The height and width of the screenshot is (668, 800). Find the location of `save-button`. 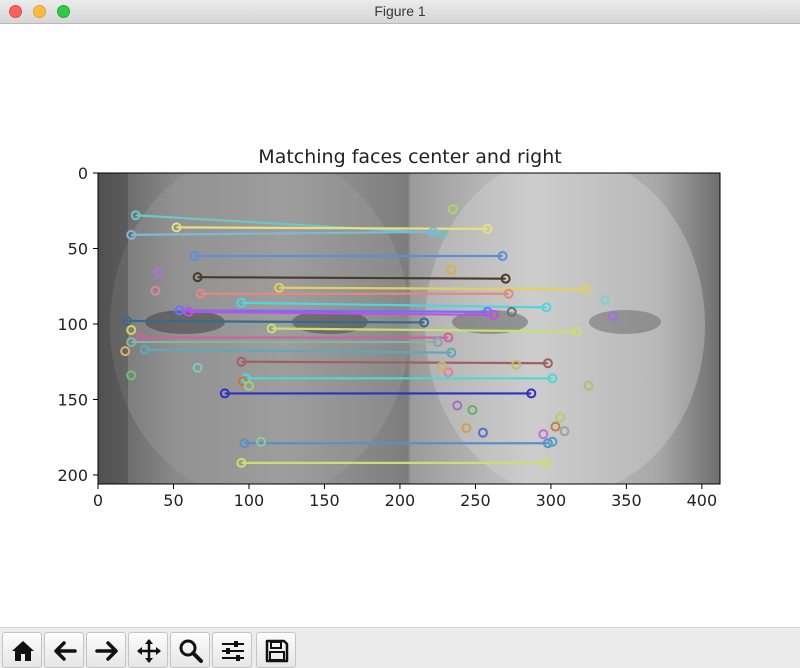

save-button is located at coordinates (276, 650).